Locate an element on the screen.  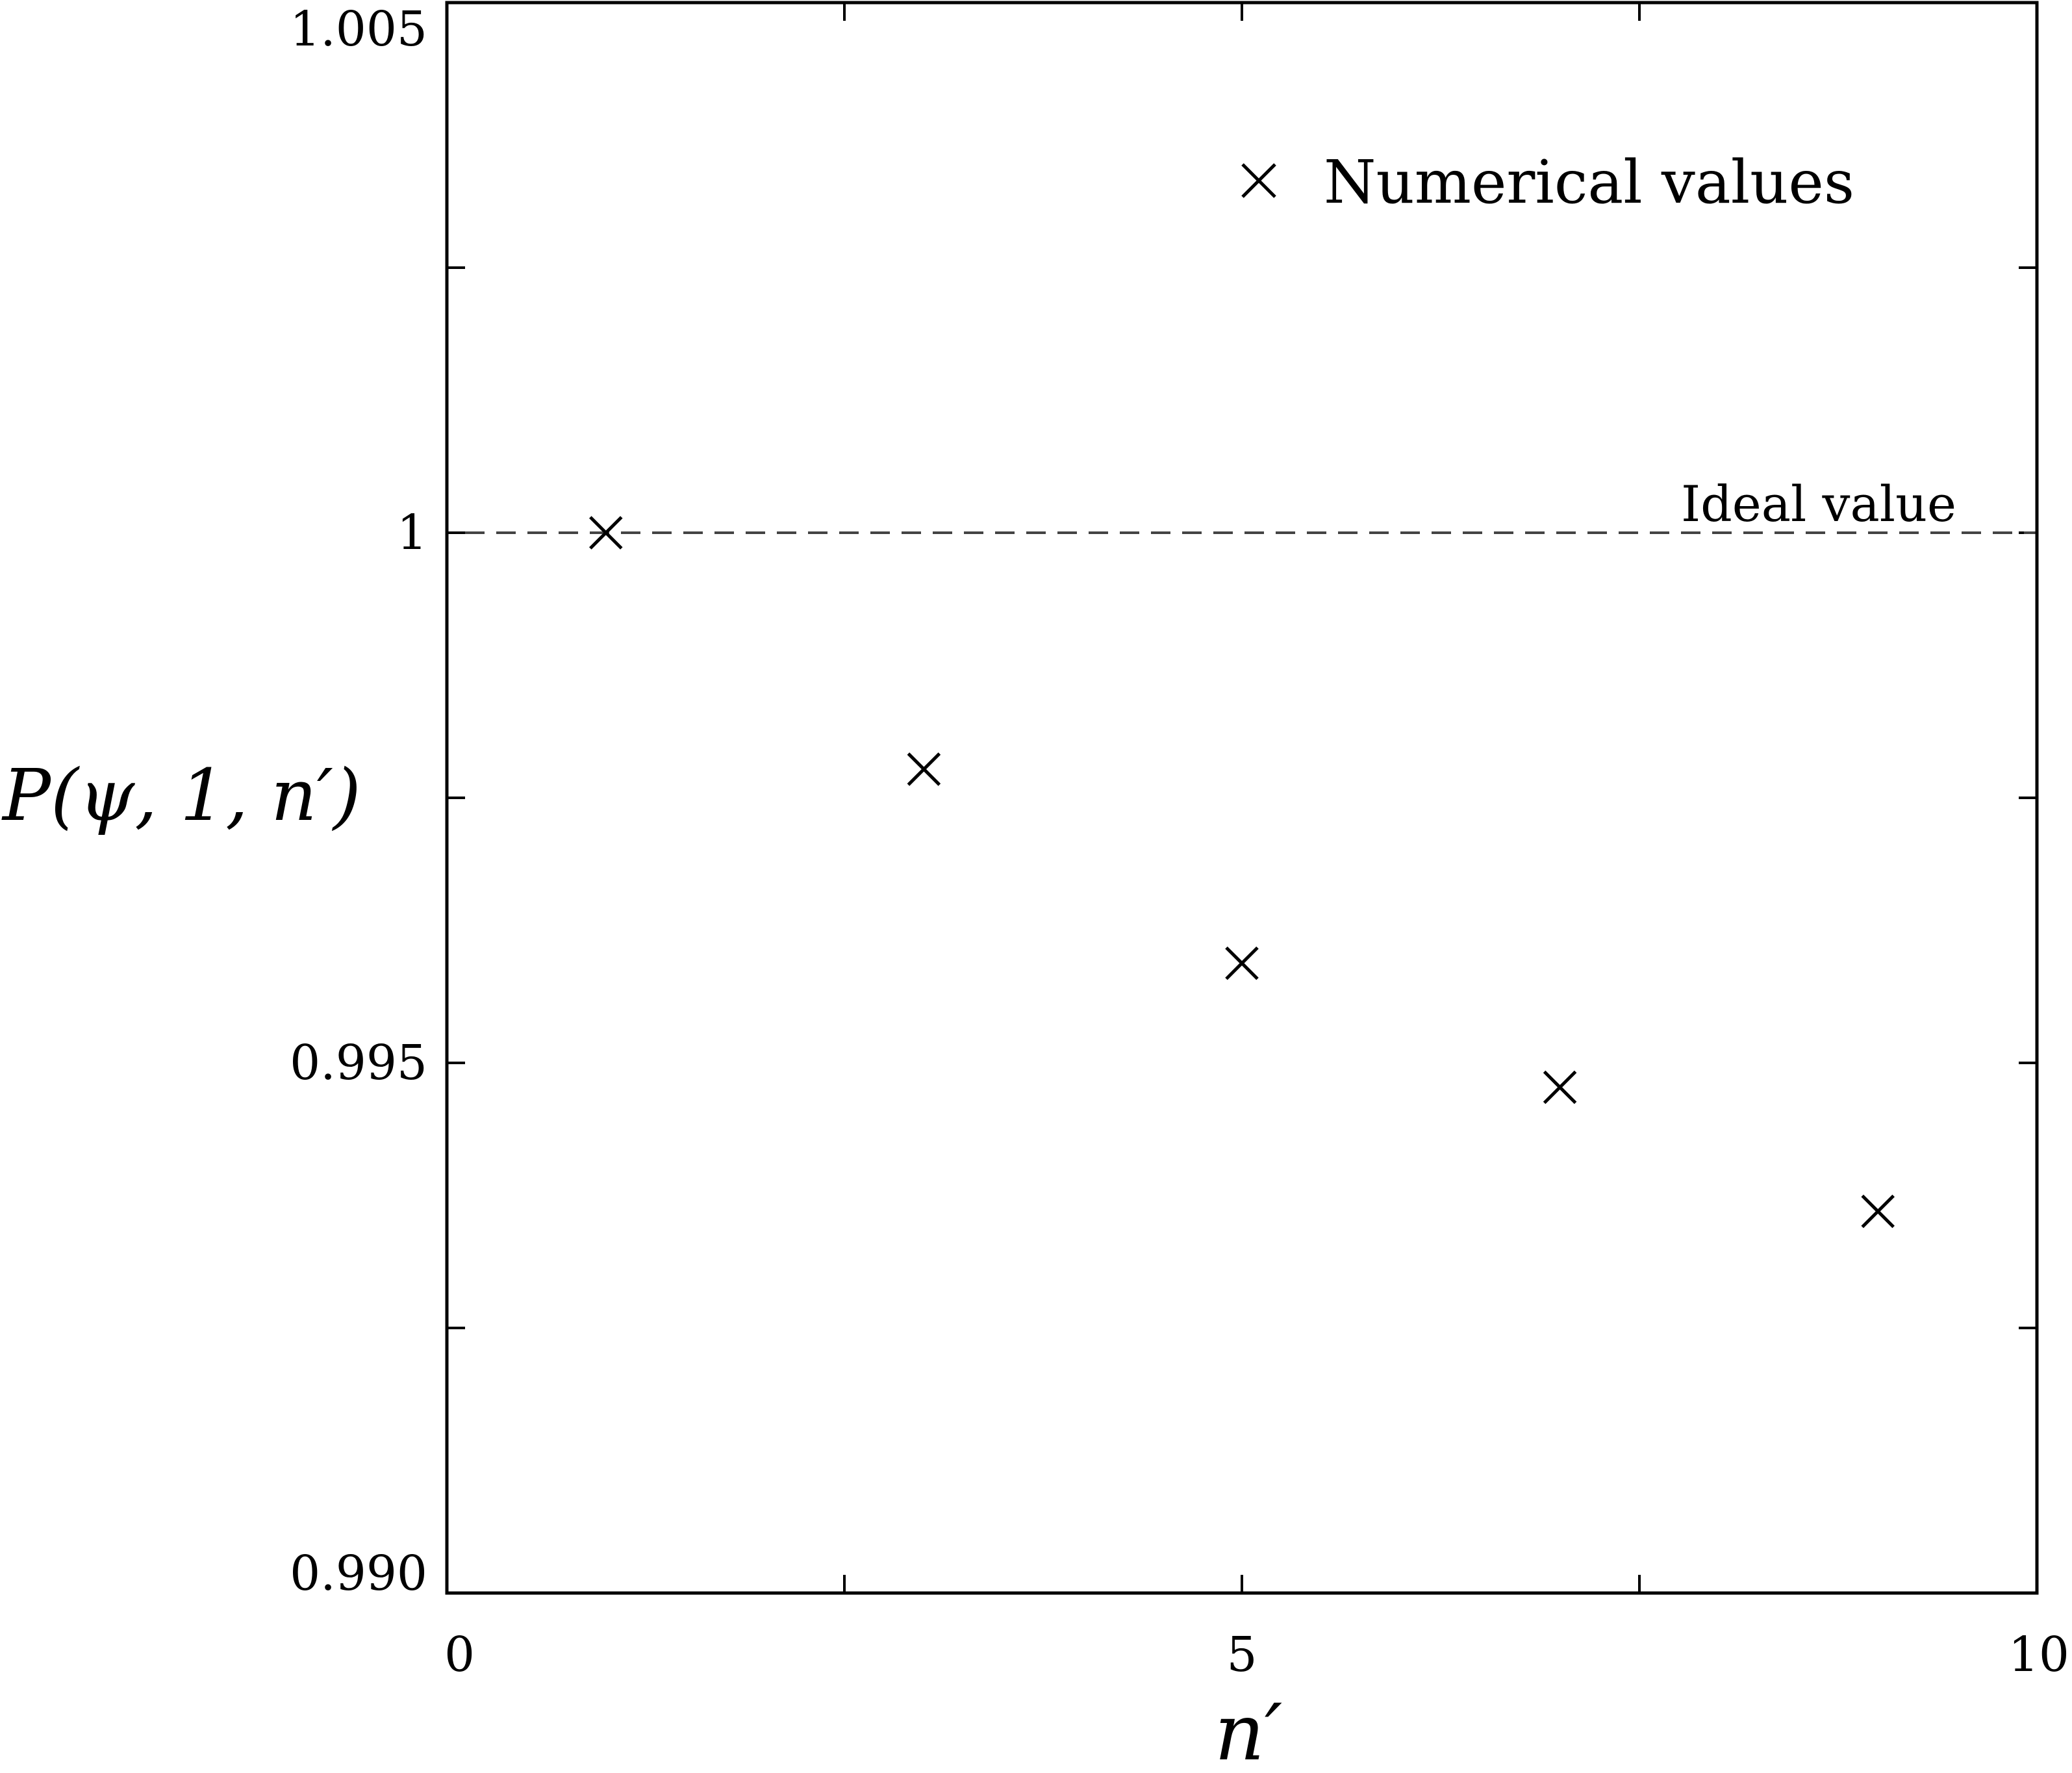
legend-x-icon is located at coordinates (1259, 180).